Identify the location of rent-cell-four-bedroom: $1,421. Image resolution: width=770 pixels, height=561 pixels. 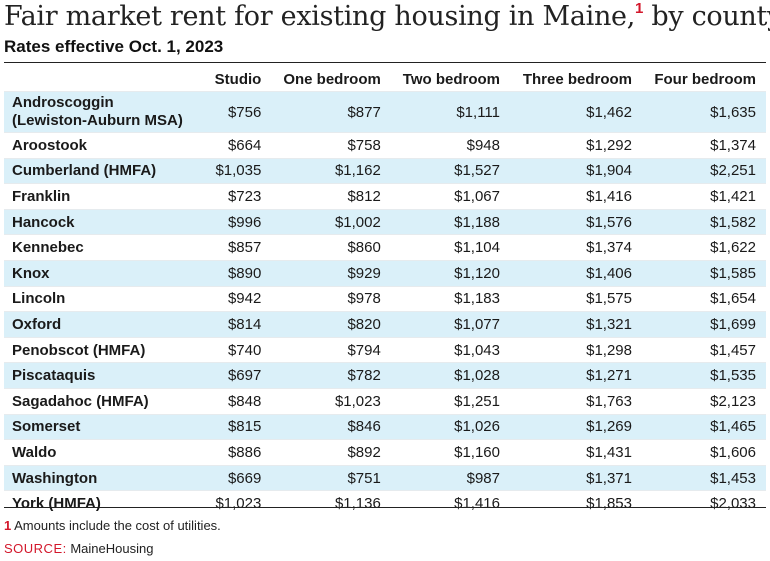
(704, 196).